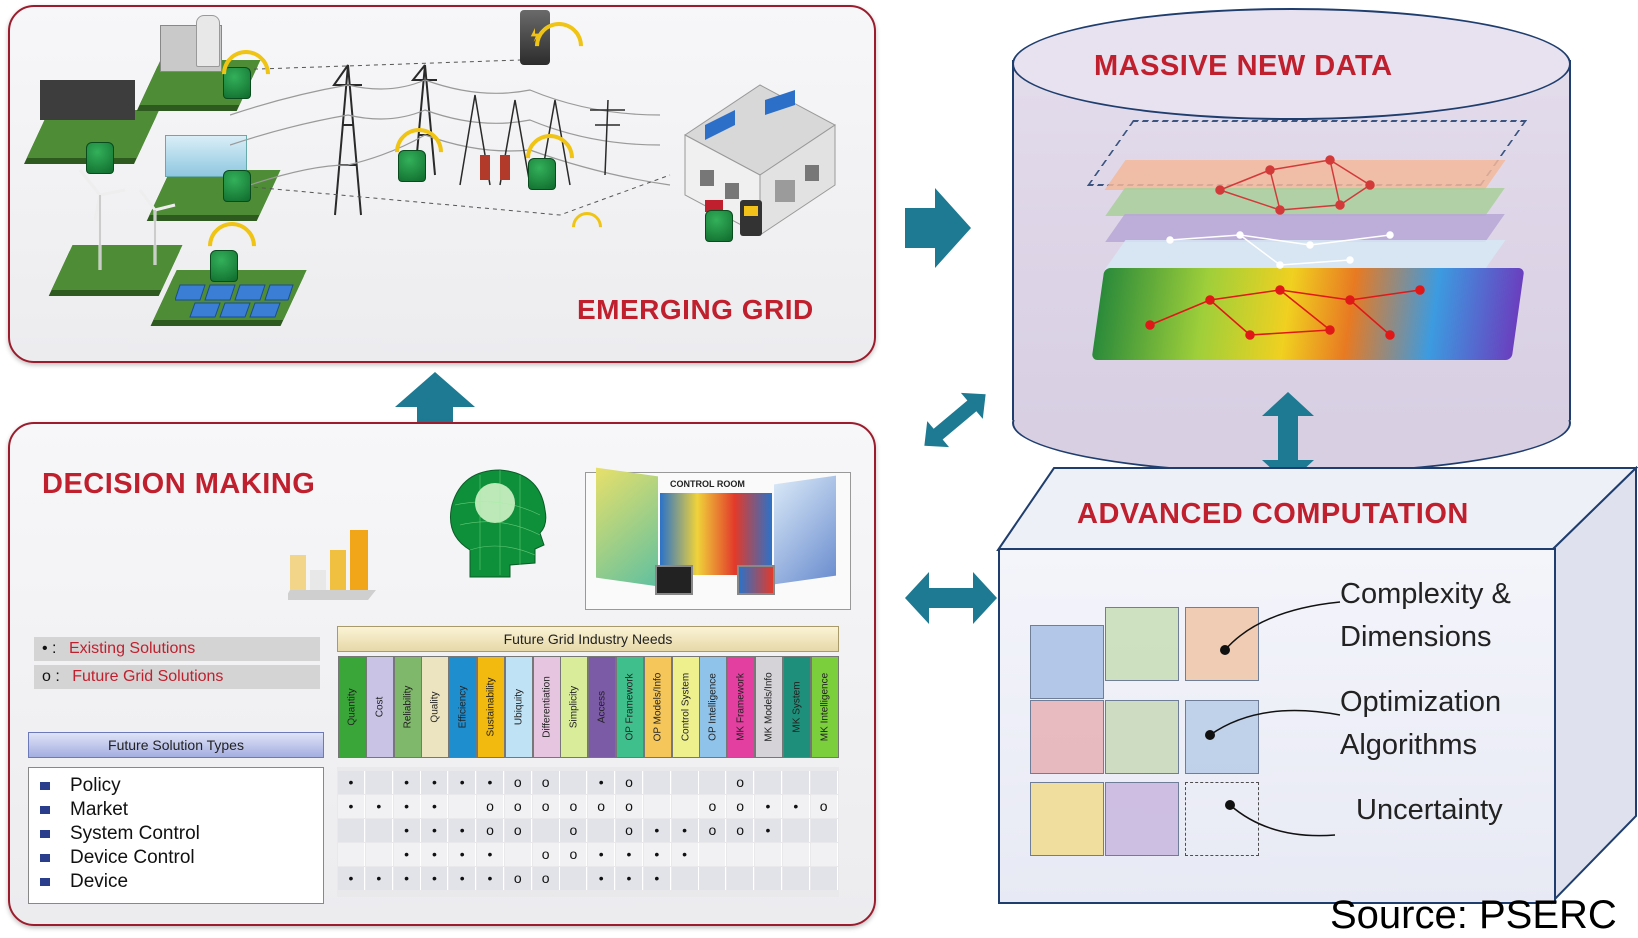 The image size is (1638, 938). Describe the element at coordinates (463, 707) in the screenshot. I see `need-label: Efficiency` at that location.